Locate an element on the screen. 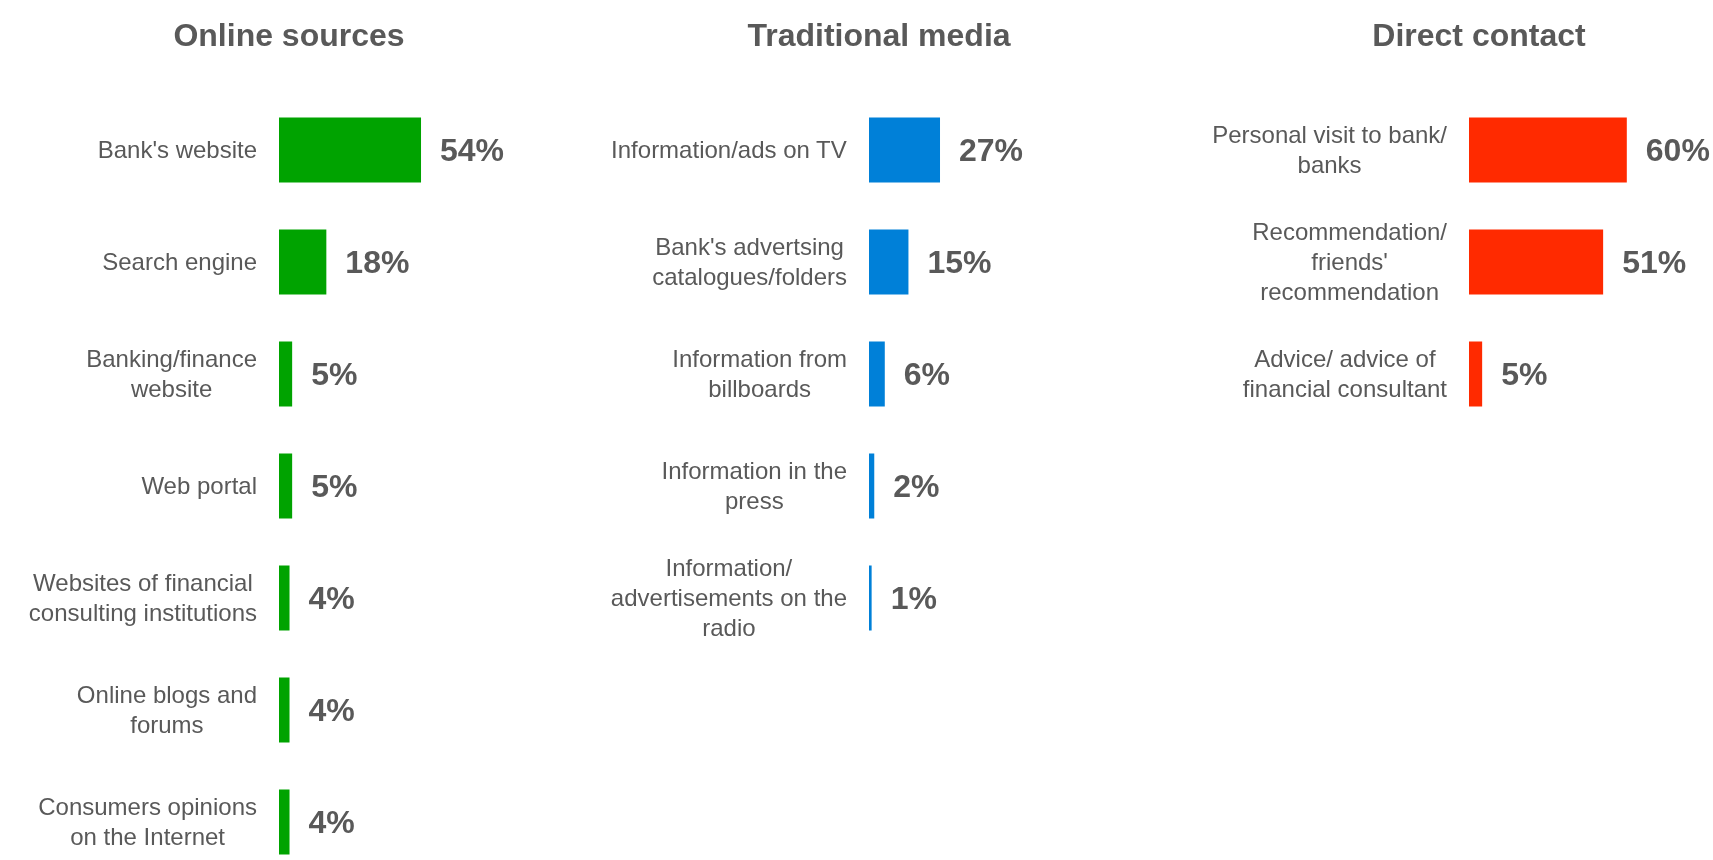 The image size is (1713, 860). data-label: 51% is located at coordinates (1654, 262).